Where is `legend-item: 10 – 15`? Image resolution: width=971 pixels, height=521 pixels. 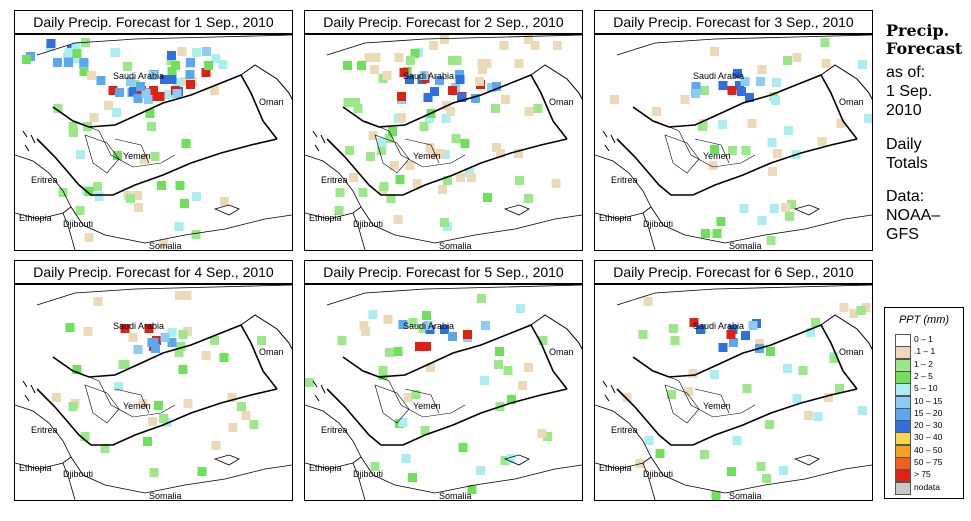
legend-item: 10 – 15 is located at coordinates (928, 402).